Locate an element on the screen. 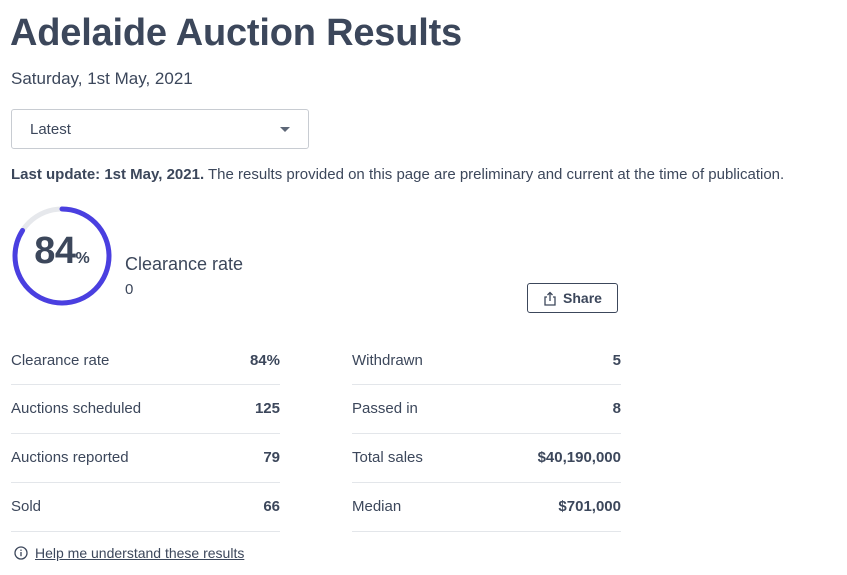 Image resolution: width=847 pixels, height=575 pixels. select-value: Latest is located at coordinates (50, 129).